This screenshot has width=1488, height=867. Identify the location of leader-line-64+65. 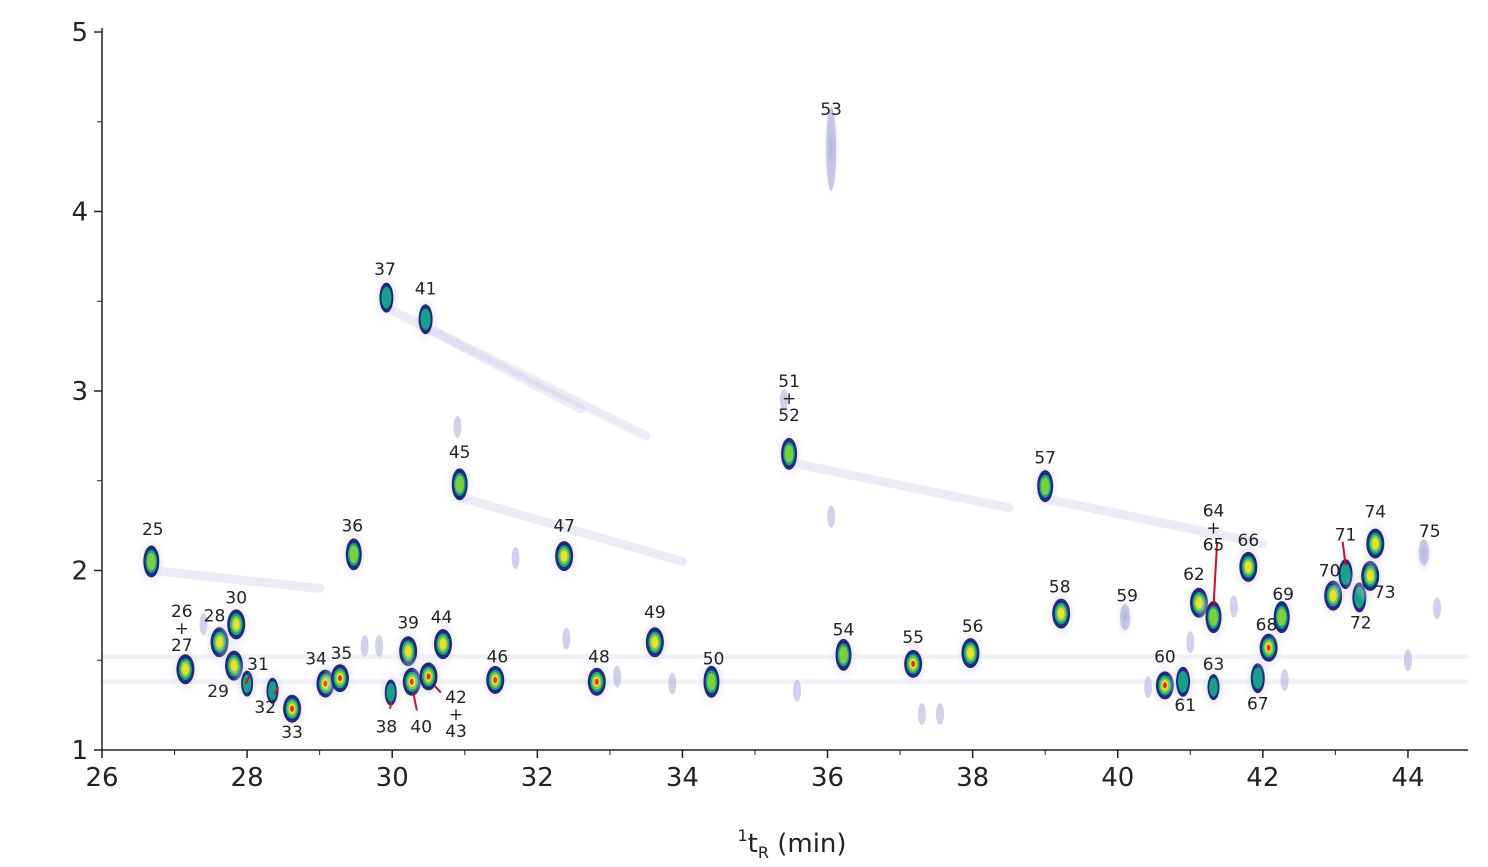
(1215, 574).